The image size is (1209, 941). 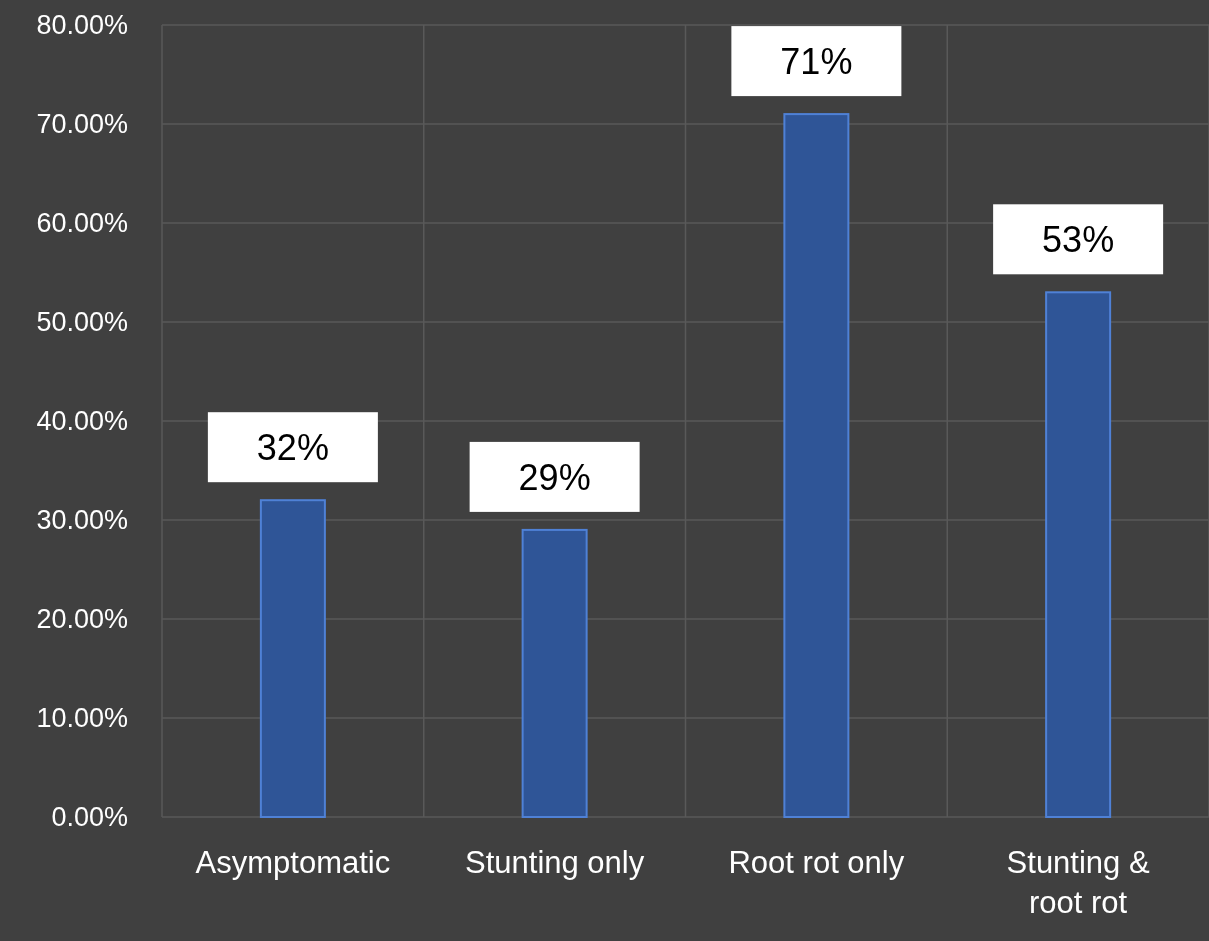 I want to click on y-tick-label: 30.00%, so click(x=82, y=520).